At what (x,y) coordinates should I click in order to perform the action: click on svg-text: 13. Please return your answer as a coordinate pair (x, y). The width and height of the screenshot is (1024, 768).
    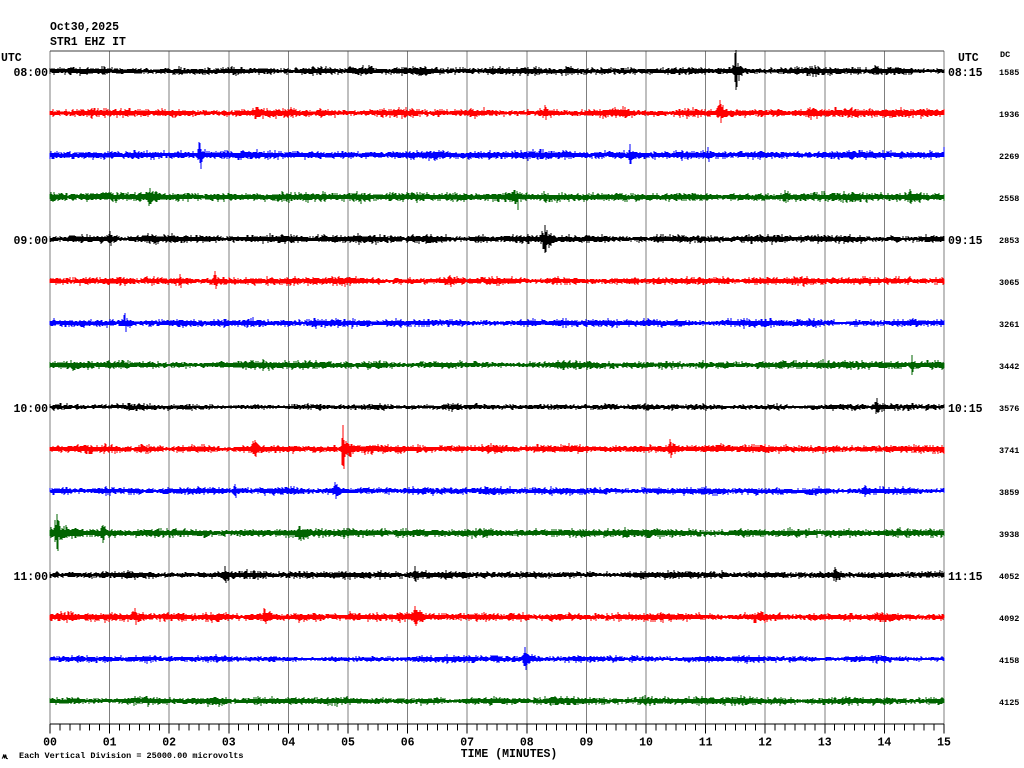
    Looking at the image, I should click on (825, 743).